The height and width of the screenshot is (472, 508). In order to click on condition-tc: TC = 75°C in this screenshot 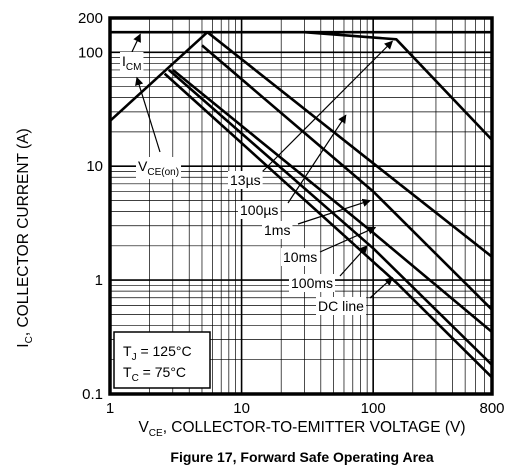, I will do `click(154, 374)`.